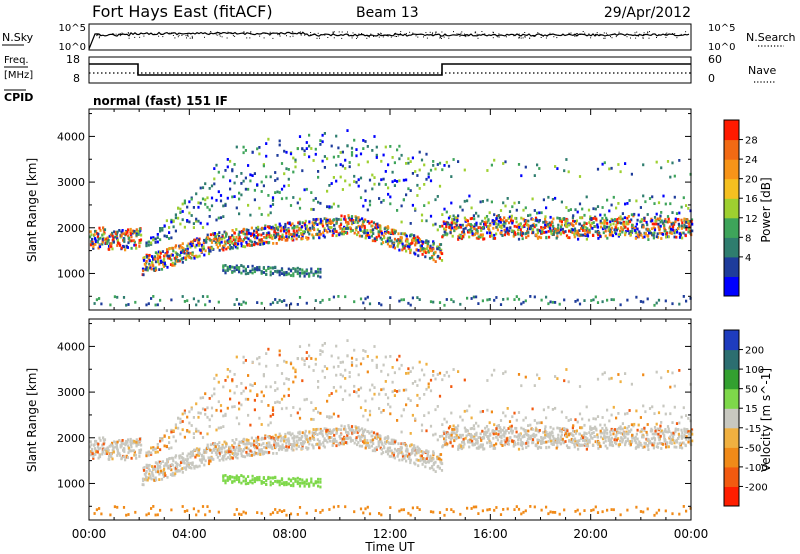 Image resolution: width=800 pixels, height=554 pixels. I want to click on noise-search-dots, so click(391, 35).